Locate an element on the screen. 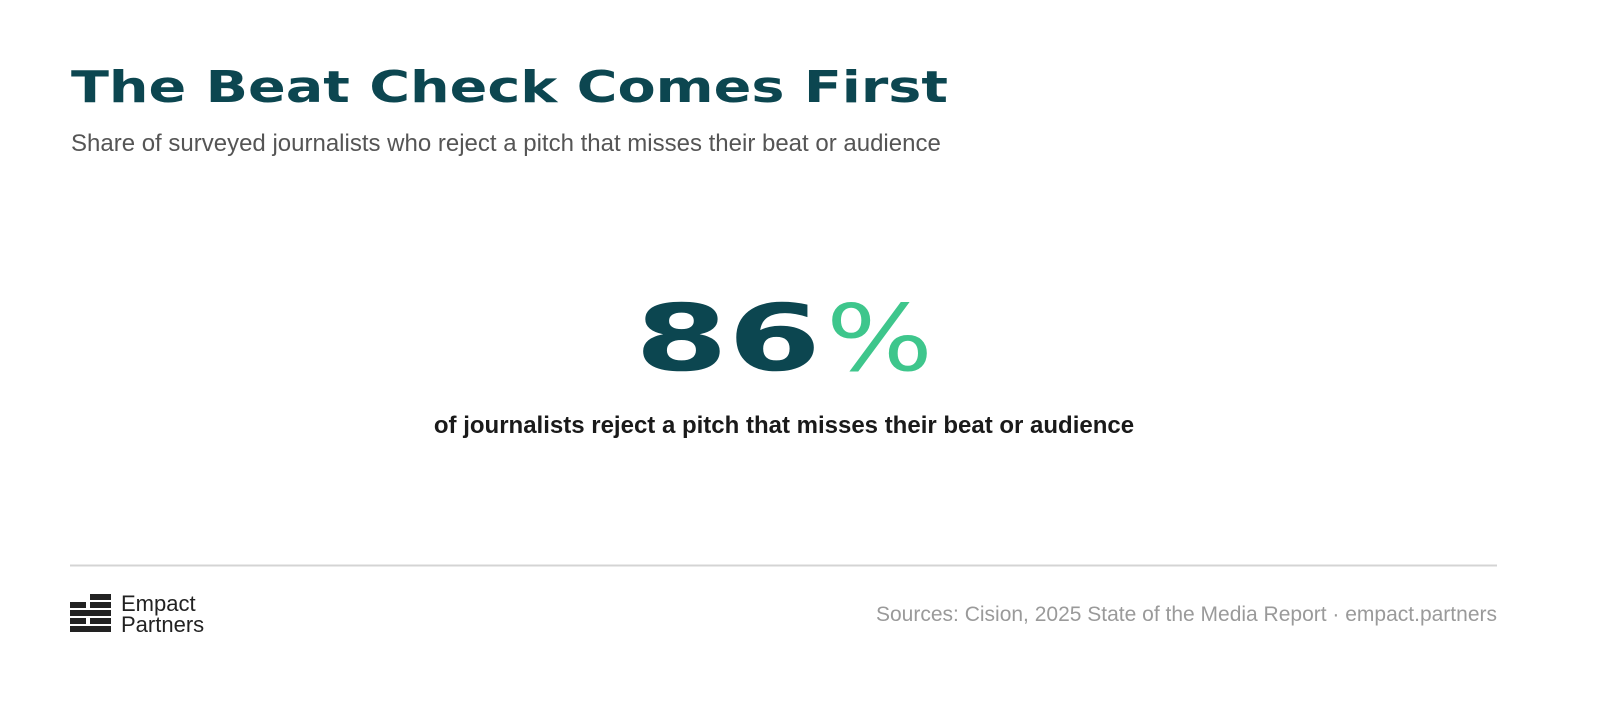  logo-text: Partners is located at coordinates (162, 624).